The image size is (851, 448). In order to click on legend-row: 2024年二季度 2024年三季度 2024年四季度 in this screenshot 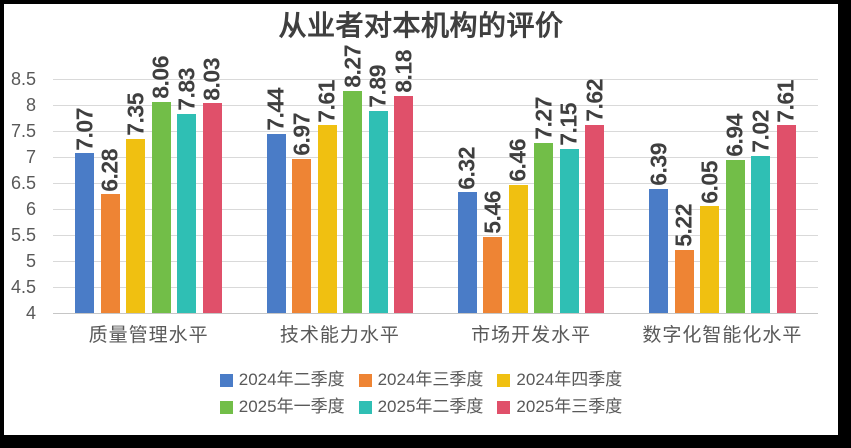, I will do `click(420, 380)`.